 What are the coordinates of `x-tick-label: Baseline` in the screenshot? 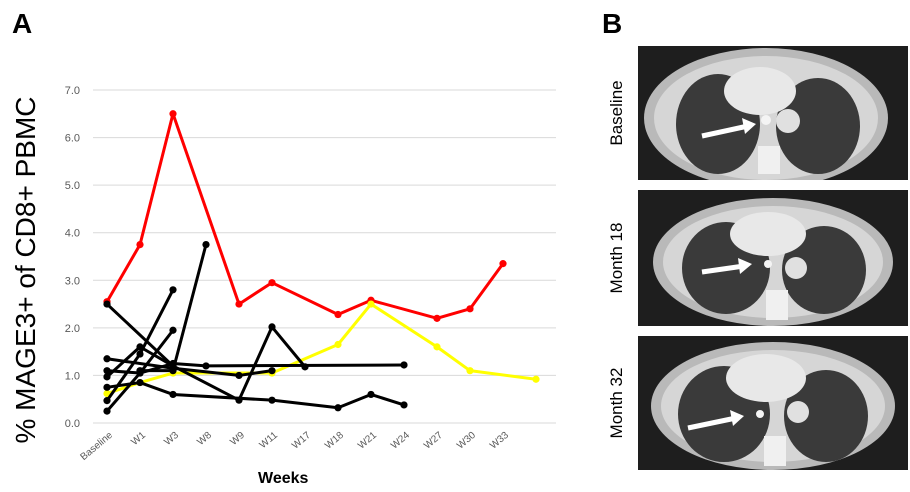 It's located at (96, 446).